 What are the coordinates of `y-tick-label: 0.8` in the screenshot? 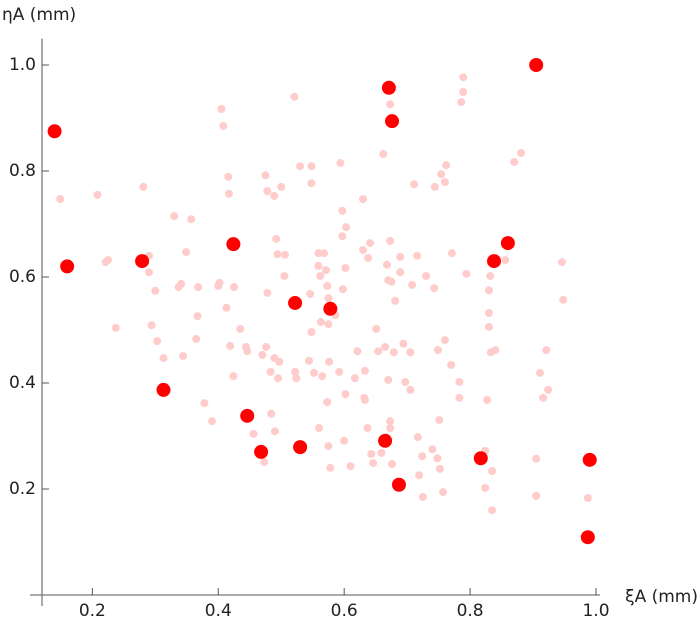 It's located at (22, 171).